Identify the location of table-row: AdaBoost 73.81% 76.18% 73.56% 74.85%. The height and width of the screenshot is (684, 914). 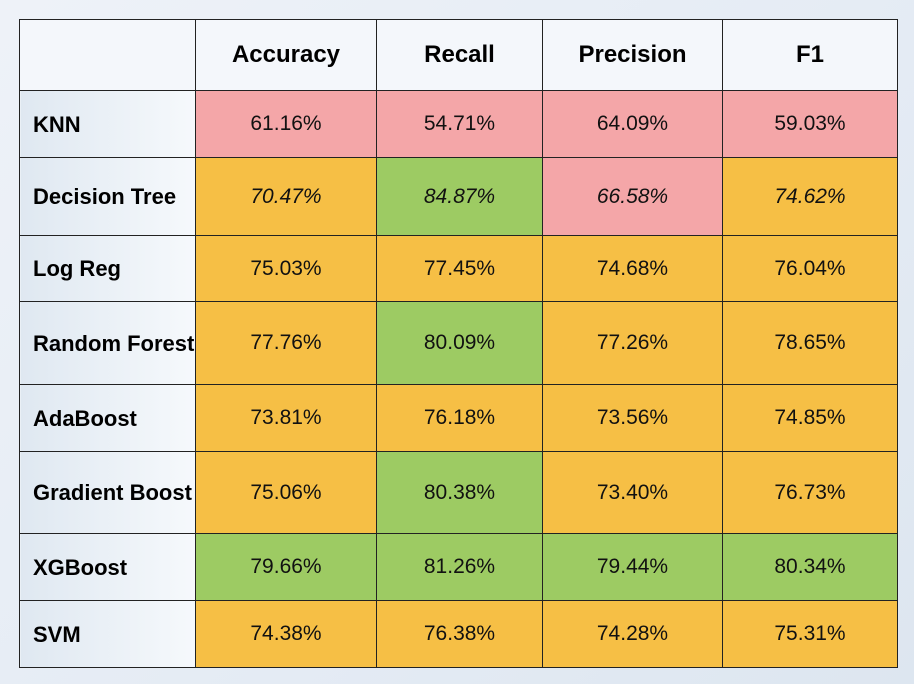
(458, 418).